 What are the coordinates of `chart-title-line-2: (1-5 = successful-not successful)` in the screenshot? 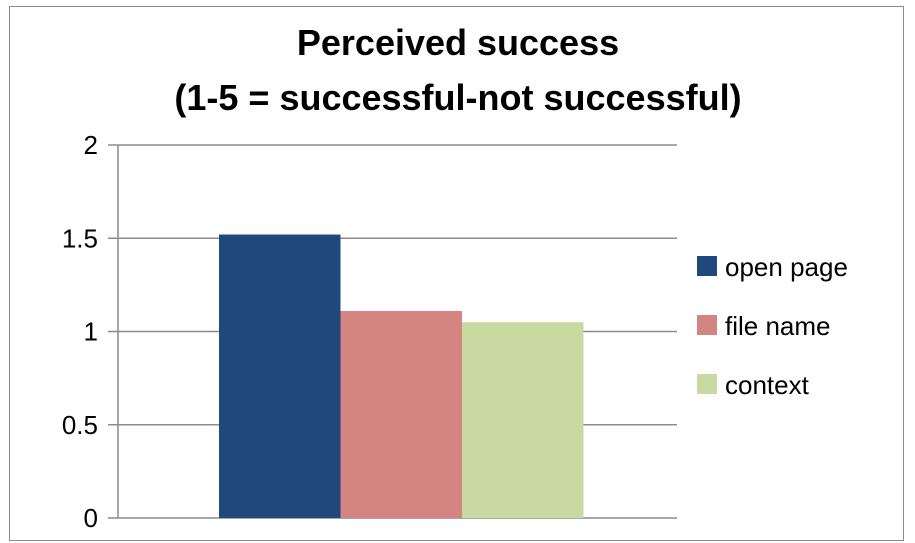 It's located at (457, 97).